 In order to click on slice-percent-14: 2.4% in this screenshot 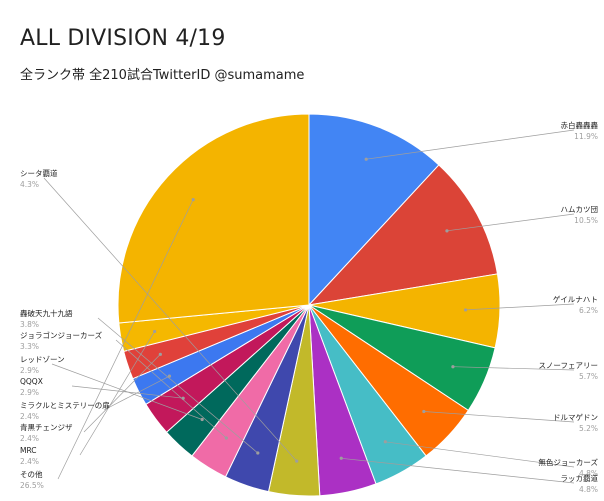, I will do `click(29, 438)`.